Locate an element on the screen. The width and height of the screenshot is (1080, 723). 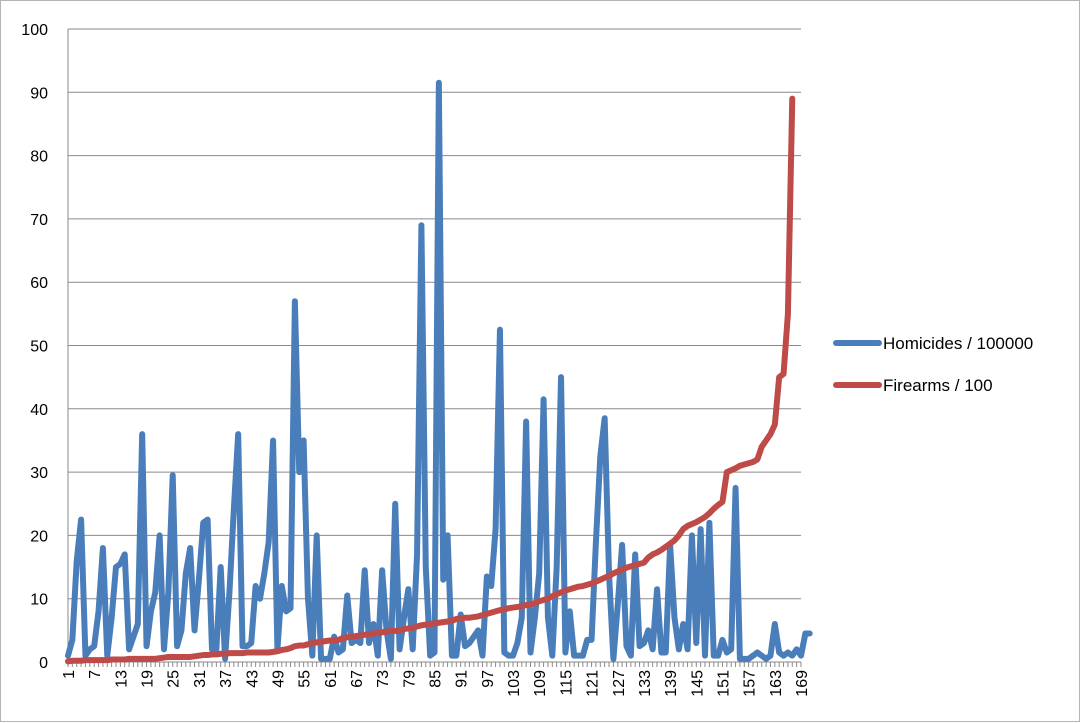
y-tick-label: 70 is located at coordinates (39, 220).